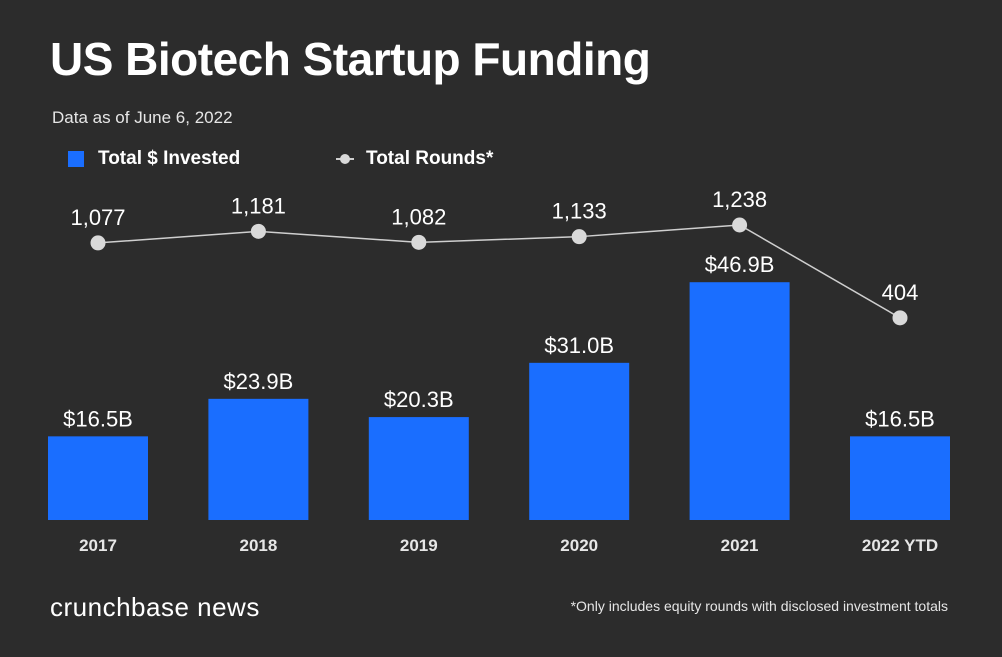 This screenshot has width=1002, height=657. I want to click on chart-subtitle: Data as of June 6, 2022, so click(142, 117).